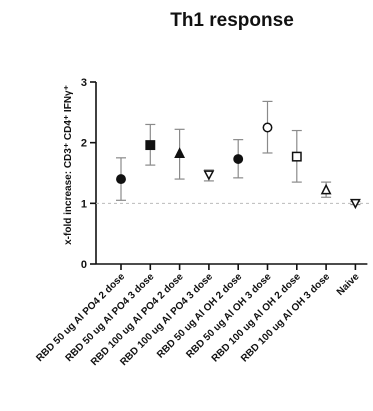 This screenshot has height=411, width=373. I want to click on y-axis-label: x-fold increase: CD3⁺ CD4⁺ IFNγ⁺, so click(68, 165).